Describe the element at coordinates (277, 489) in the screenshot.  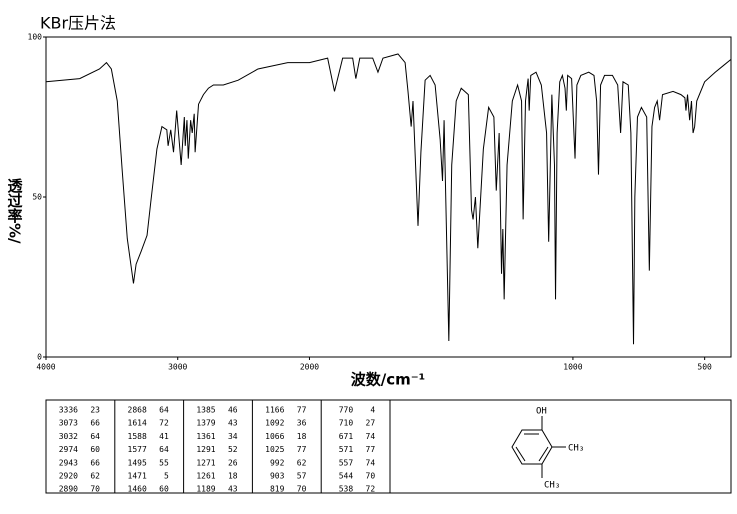
I see `peak-wavenumber: 819` at that location.